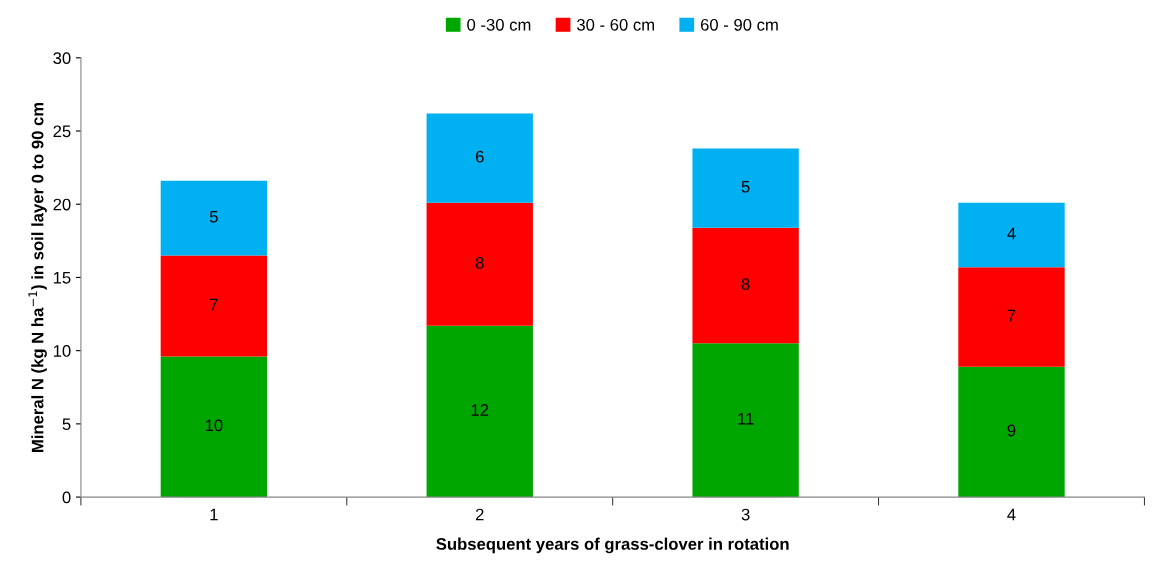 This screenshot has height=578, width=1156. I want to click on x-tick-label: 2, so click(479, 514).